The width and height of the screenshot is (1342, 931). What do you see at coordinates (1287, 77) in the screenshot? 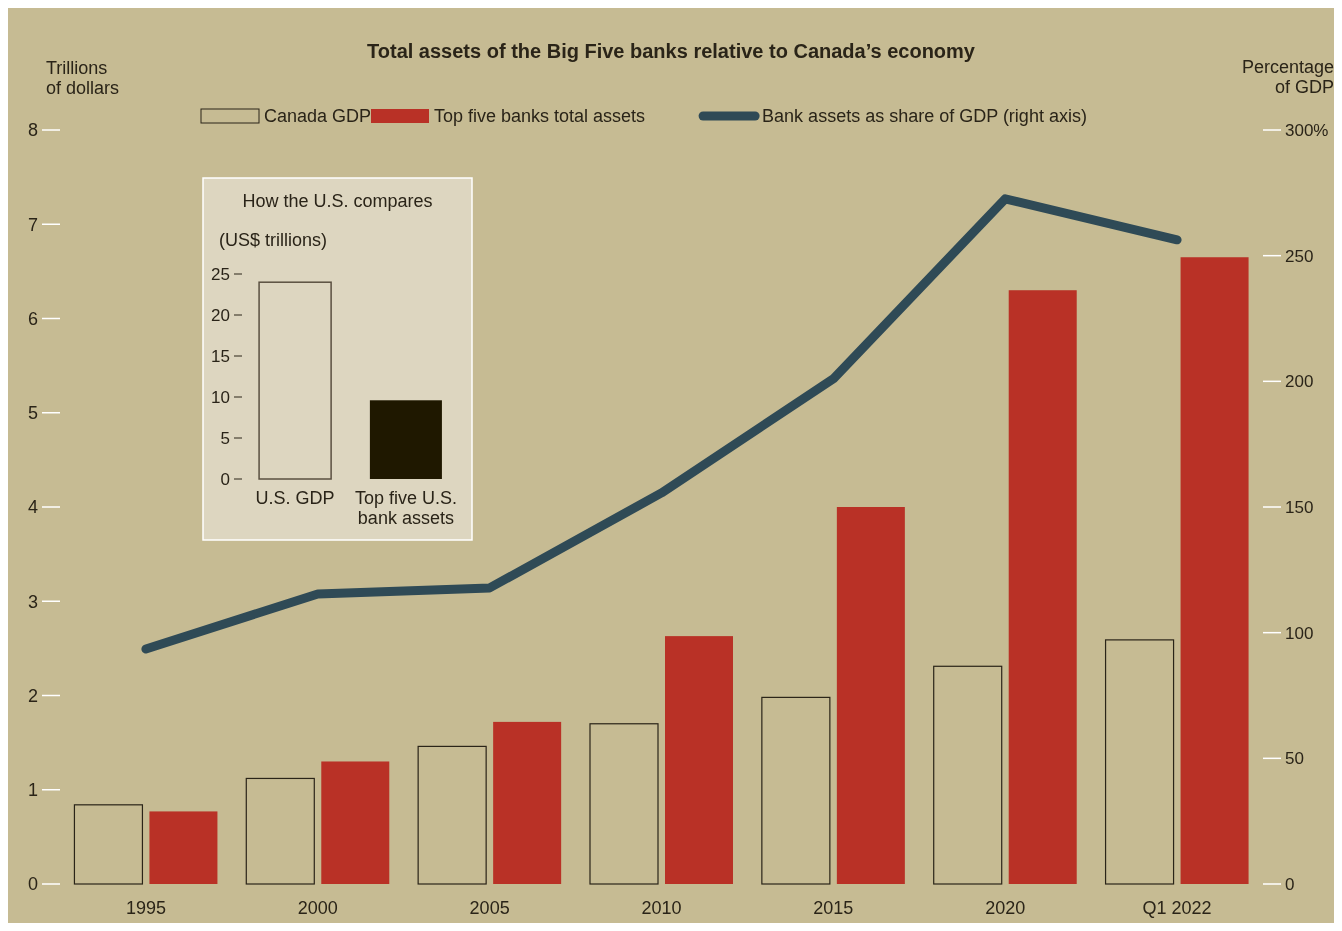
I see `y2-axis-title: Percentage of GDP` at bounding box center [1287, 77].